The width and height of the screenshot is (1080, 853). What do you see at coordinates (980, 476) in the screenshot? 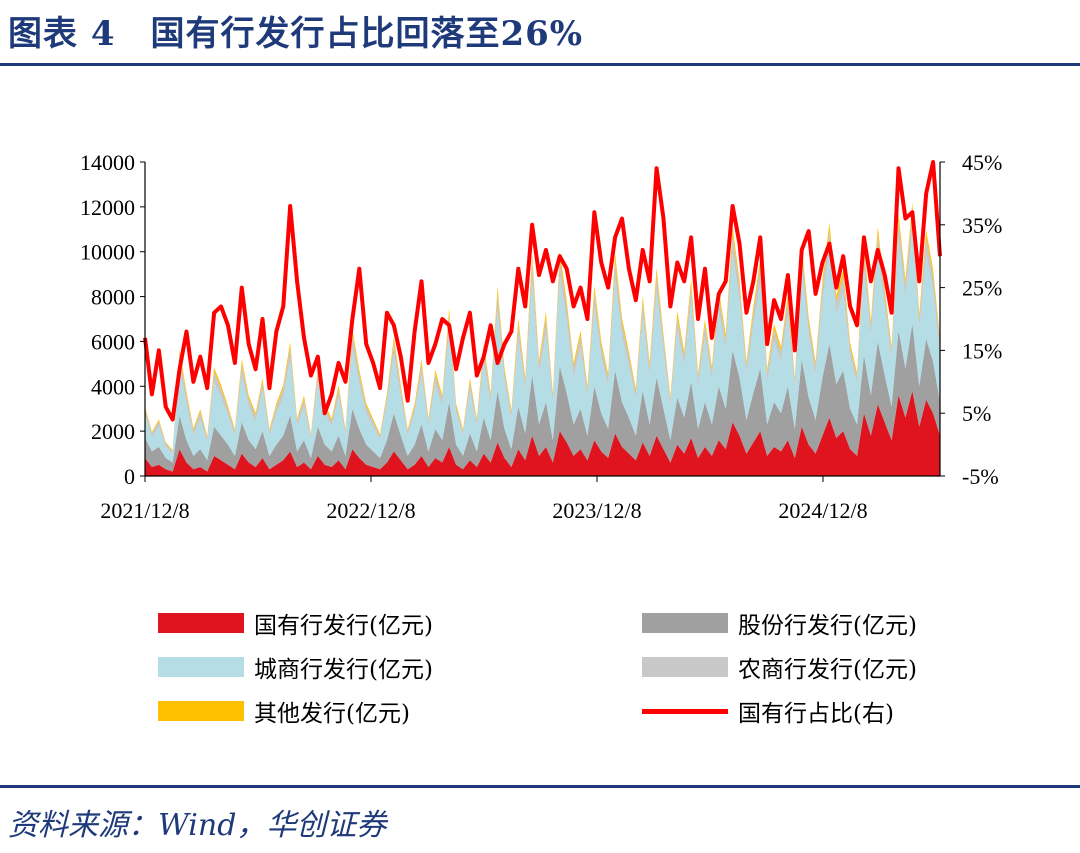
I see `right-tick-label: -5%` at bounding box center [980, 476].